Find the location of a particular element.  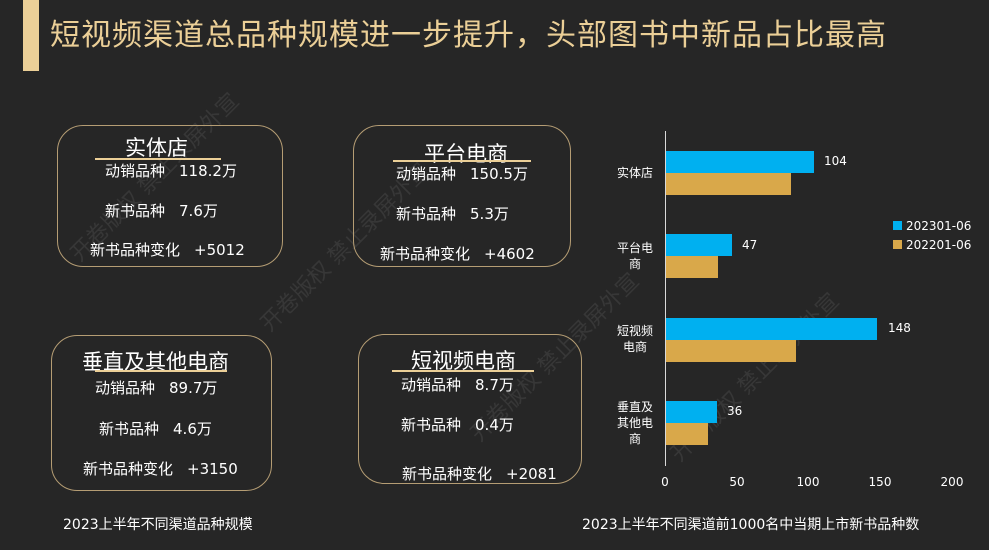

card-row: 新书品种变化 +2081 is located at coordinates (479, 473).